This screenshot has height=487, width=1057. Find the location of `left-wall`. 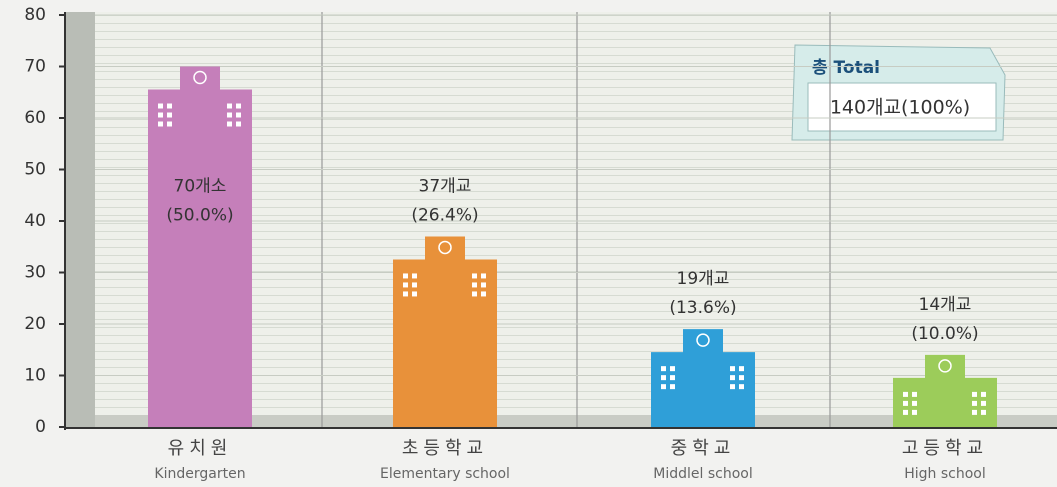

left-wall is located at coordinates (80, 219).